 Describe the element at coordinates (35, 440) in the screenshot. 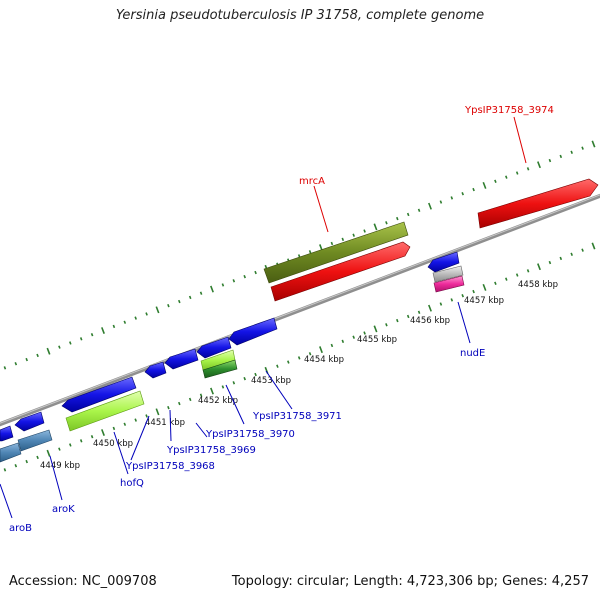

I see `gene-steel` at that location.